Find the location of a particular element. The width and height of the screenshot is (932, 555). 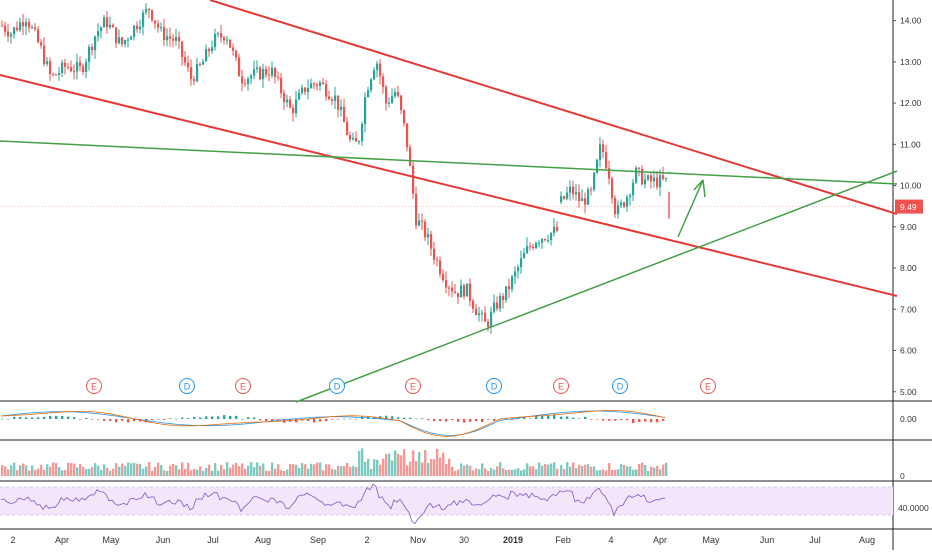

event-marker: E is located at coordinates (413, 386).